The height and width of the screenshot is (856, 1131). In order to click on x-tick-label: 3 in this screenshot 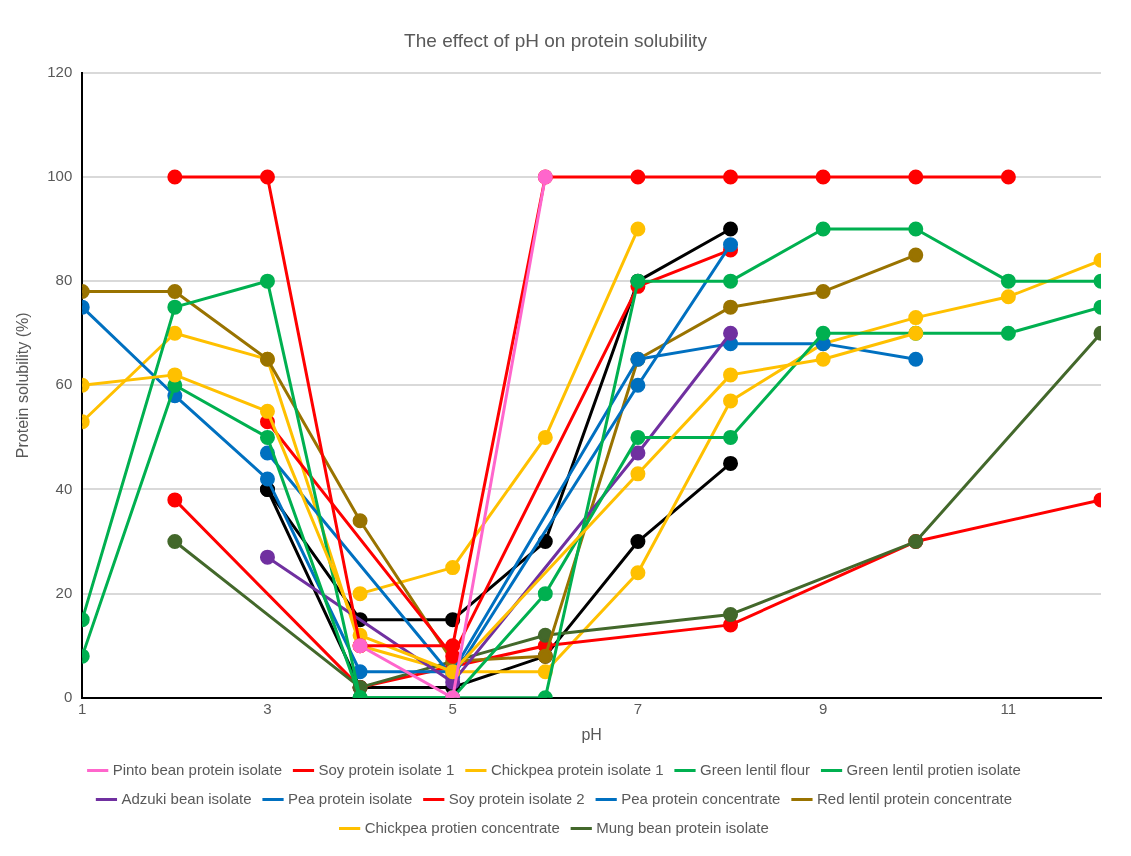, I will do `click(267, 708)`.